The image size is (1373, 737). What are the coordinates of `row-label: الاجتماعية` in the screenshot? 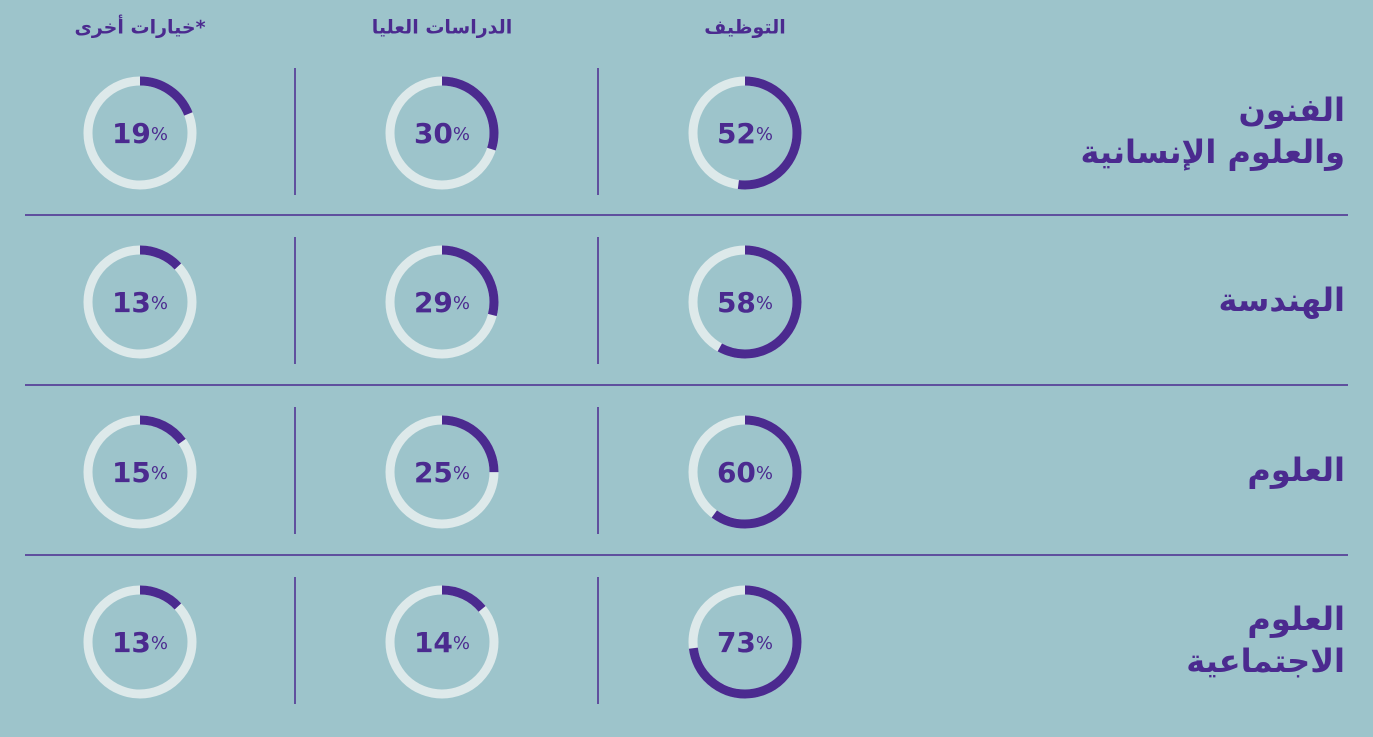 It's located at (1265, 661).